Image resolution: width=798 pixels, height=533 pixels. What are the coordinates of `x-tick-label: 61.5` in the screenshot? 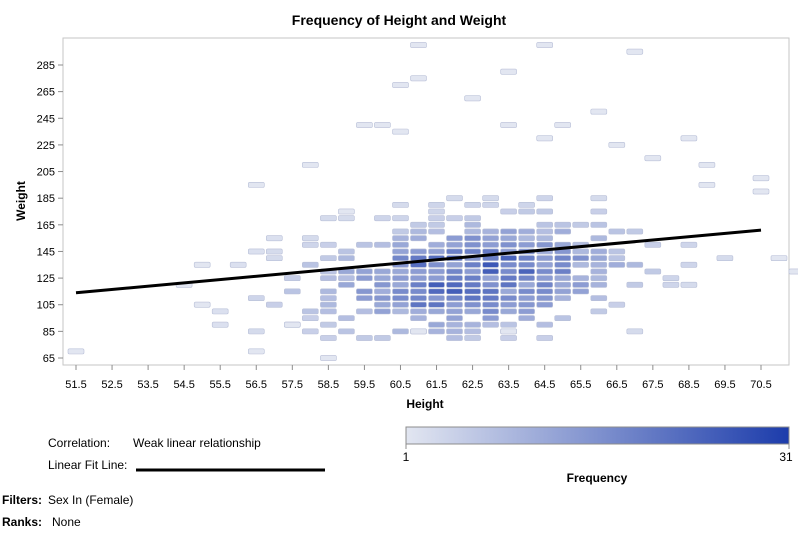 It's located at (436, 385).